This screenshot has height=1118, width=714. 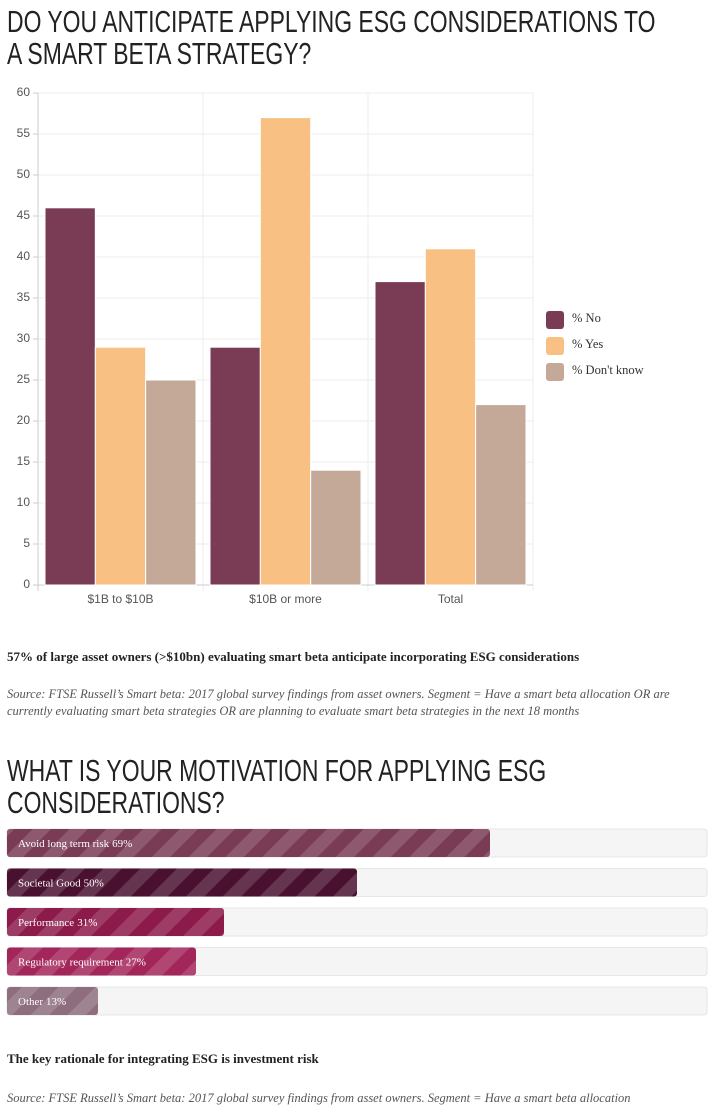 What do you see at coordinates (450, 599) in the screenshot?
I see `x-tick-label: Total` at bounding box center [450, 599].